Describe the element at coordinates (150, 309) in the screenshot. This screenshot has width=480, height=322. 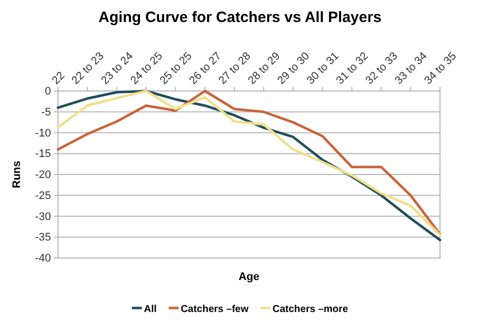
I see `legend-label: All` at that location.